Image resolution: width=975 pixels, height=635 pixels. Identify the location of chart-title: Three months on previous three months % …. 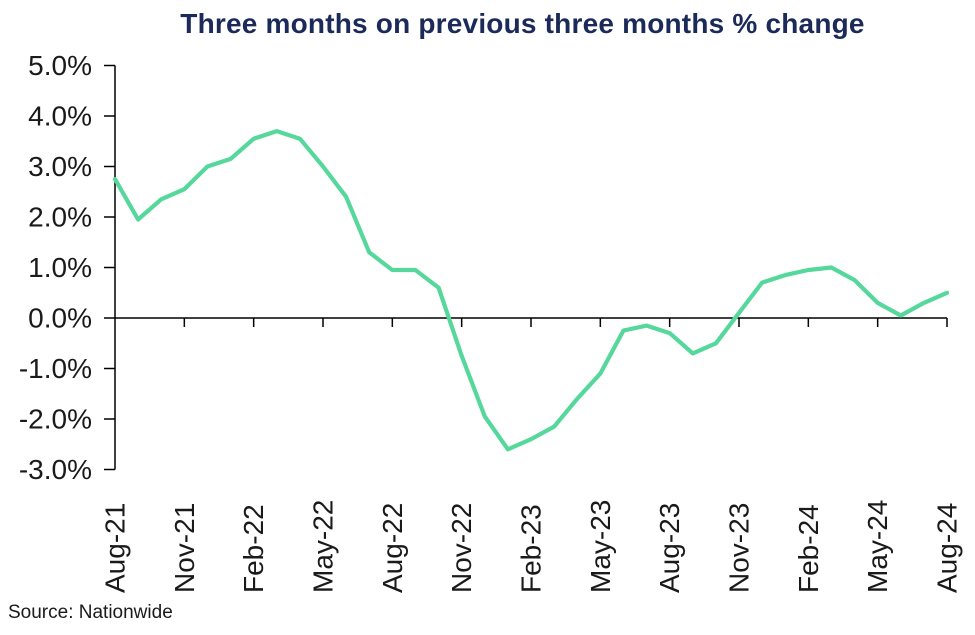
(522, 23).